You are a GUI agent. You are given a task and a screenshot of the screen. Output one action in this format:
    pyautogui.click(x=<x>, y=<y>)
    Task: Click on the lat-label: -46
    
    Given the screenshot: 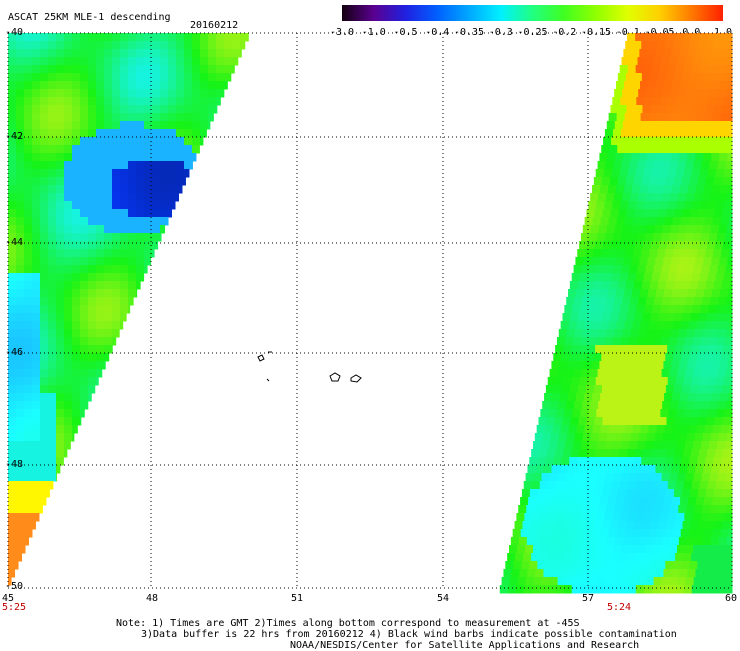 What is the action you would take?
    pyautogui.click(x=14, y=352)
    